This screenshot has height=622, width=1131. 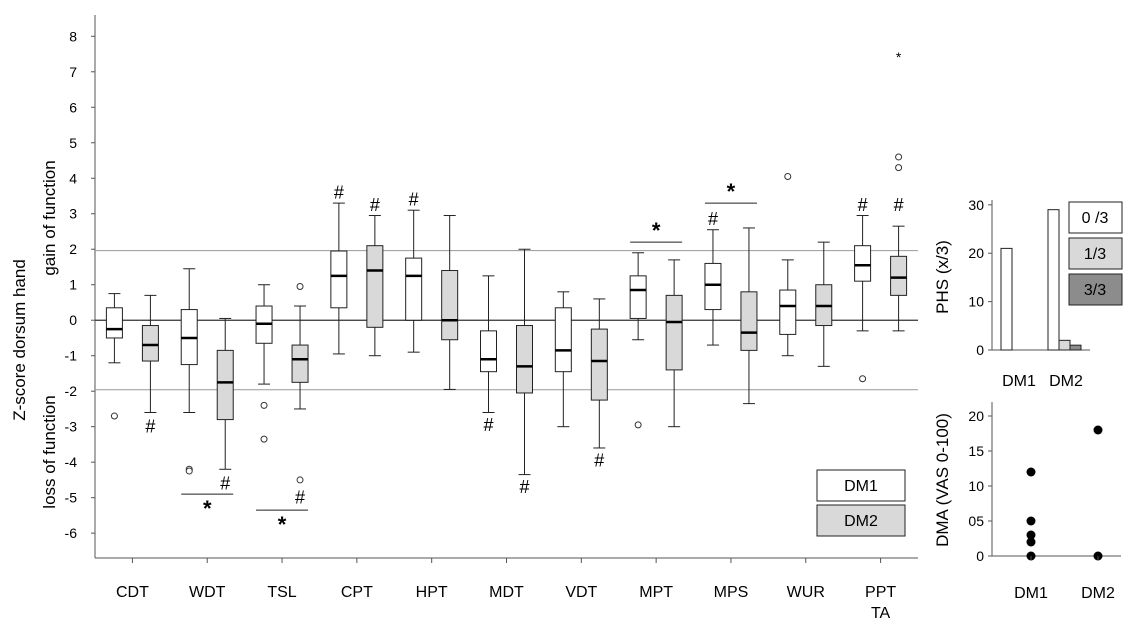 I want to click on dma-y-tick-label: 20, so click(x=976, y=416).